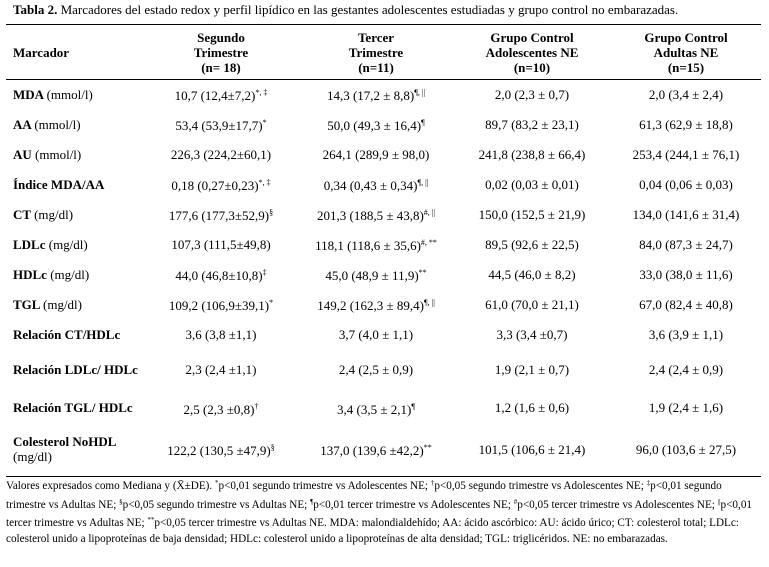 Image resolution: width=769 pixels, height=567 pixels. What do you see at coordinates (427, 447) in the screenshot?
I see `significance-mark: **` at bounding box center [427, 447].